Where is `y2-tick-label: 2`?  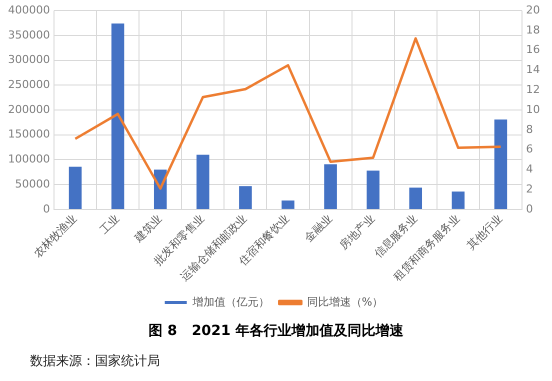 y2-tick-label: 2 is located at coordinates (530, 189).